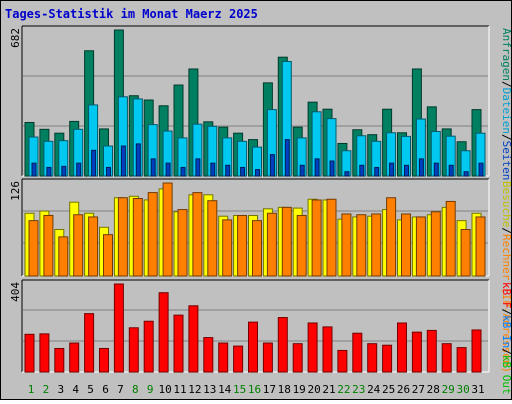  What do you see at coordinates (254, 389) in the screenshot?
I see `day-label-16: 16` at bounding box center [254, 389].